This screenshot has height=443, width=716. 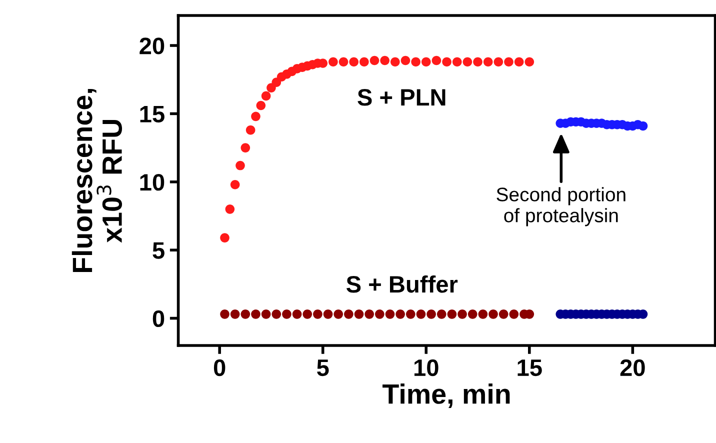 What do you see at coordinates (323, 368) in the screenshot?
I see `x-tick-label: 5` at bounding box center [323, 368].